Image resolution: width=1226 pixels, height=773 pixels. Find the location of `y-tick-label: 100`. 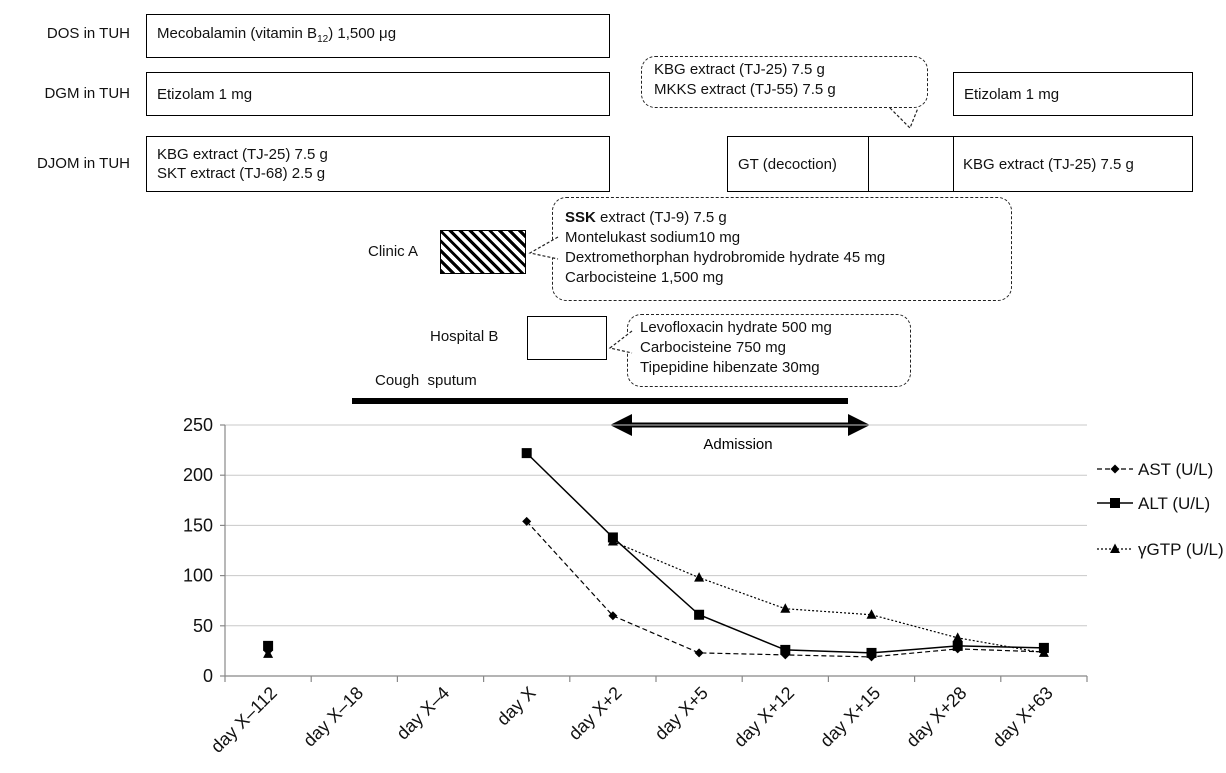

y-tick-label: 100 is located at coordinates (198, 576).